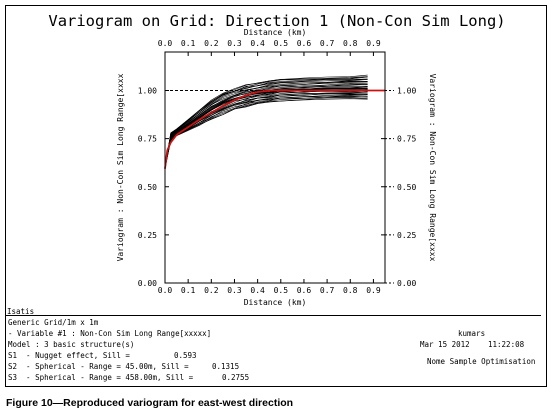  What do you see at coordinates (120, 167) in the screenshot?
I see `y-axis-label-left: Variogram : Non-Con Sim Long Range[xxxx` at bounding box center [120, 167].